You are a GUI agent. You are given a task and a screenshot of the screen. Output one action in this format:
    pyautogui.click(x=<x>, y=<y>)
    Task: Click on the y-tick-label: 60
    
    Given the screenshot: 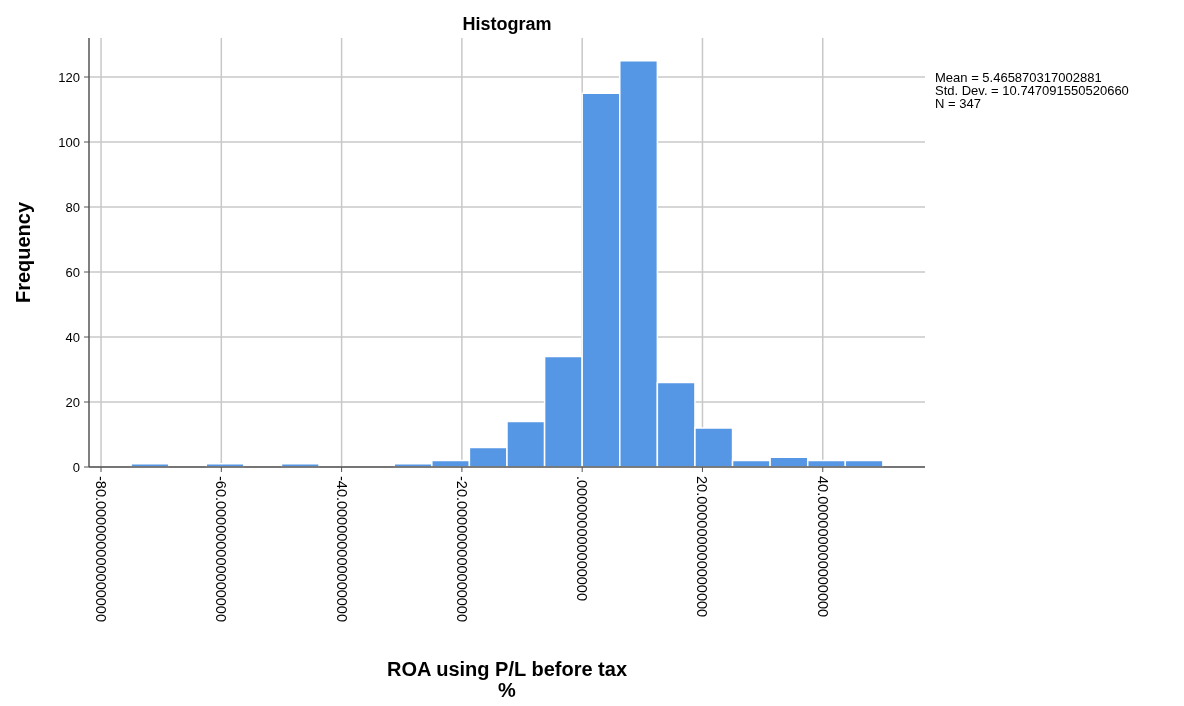 What is the action you would take?
    pyautogui.click(x=72, y=272)
    